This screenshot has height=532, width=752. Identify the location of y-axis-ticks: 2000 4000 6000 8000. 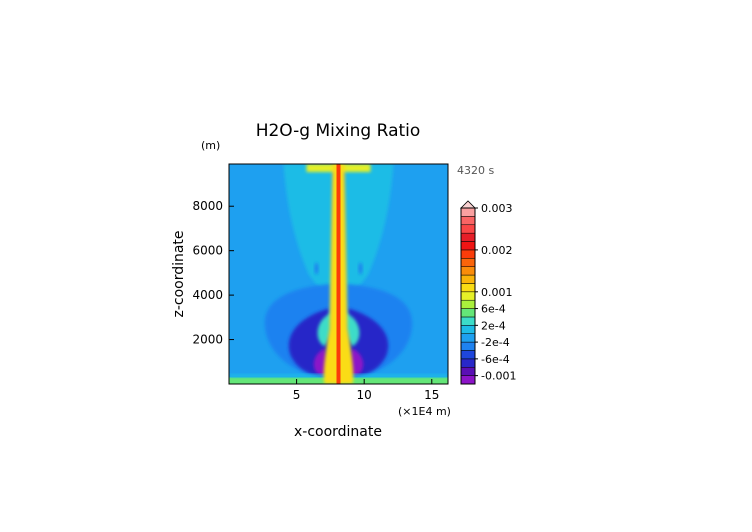
(213, 273).